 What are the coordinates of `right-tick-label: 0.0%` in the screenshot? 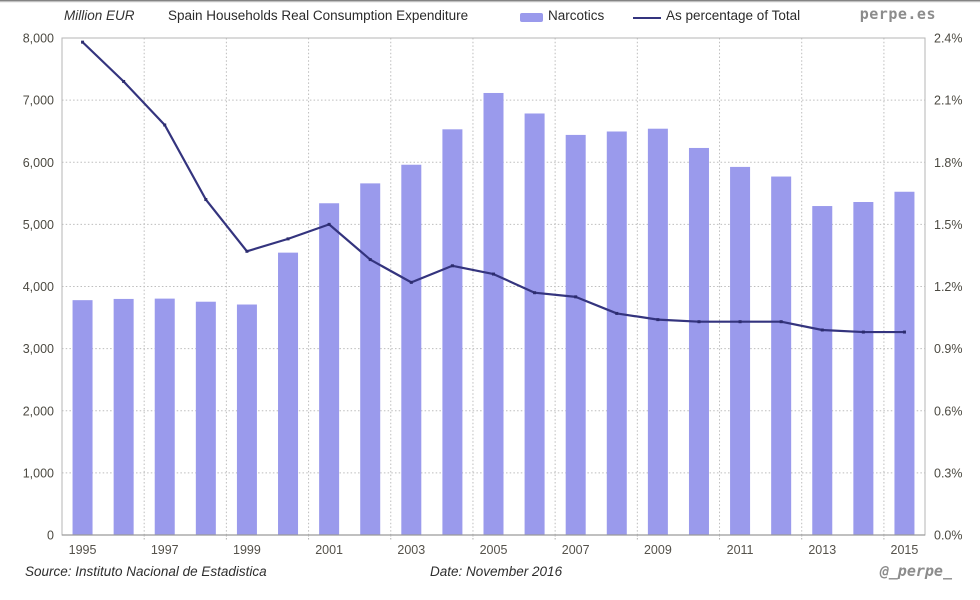 It's located at (948, 536).